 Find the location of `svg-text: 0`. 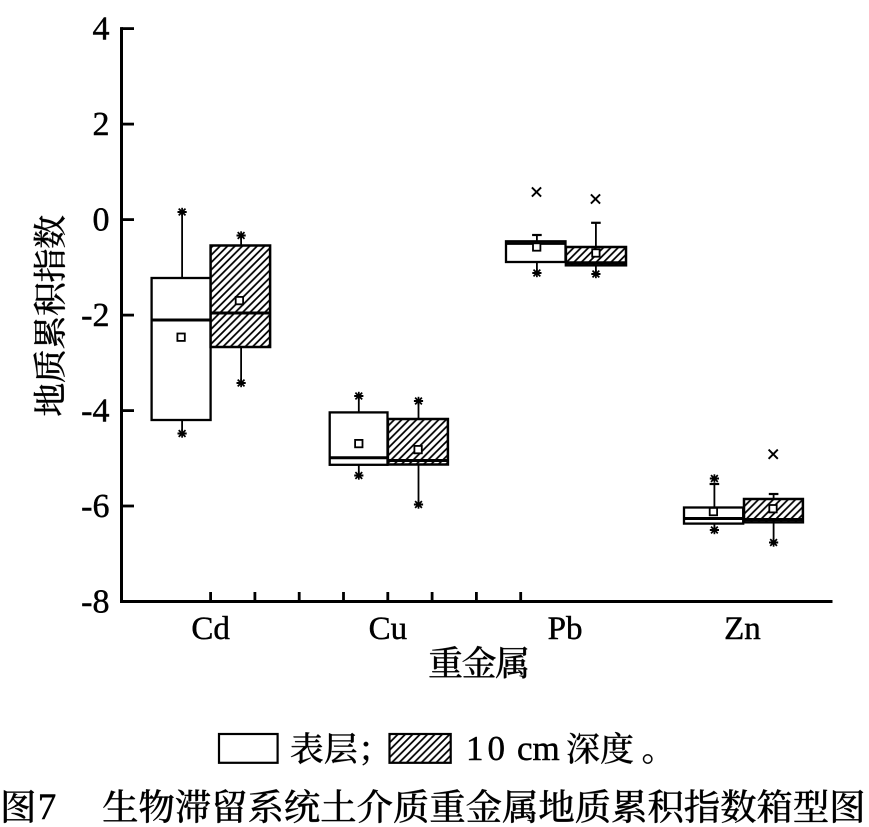

svg-text: 0 is located at coordinates (101, 219).